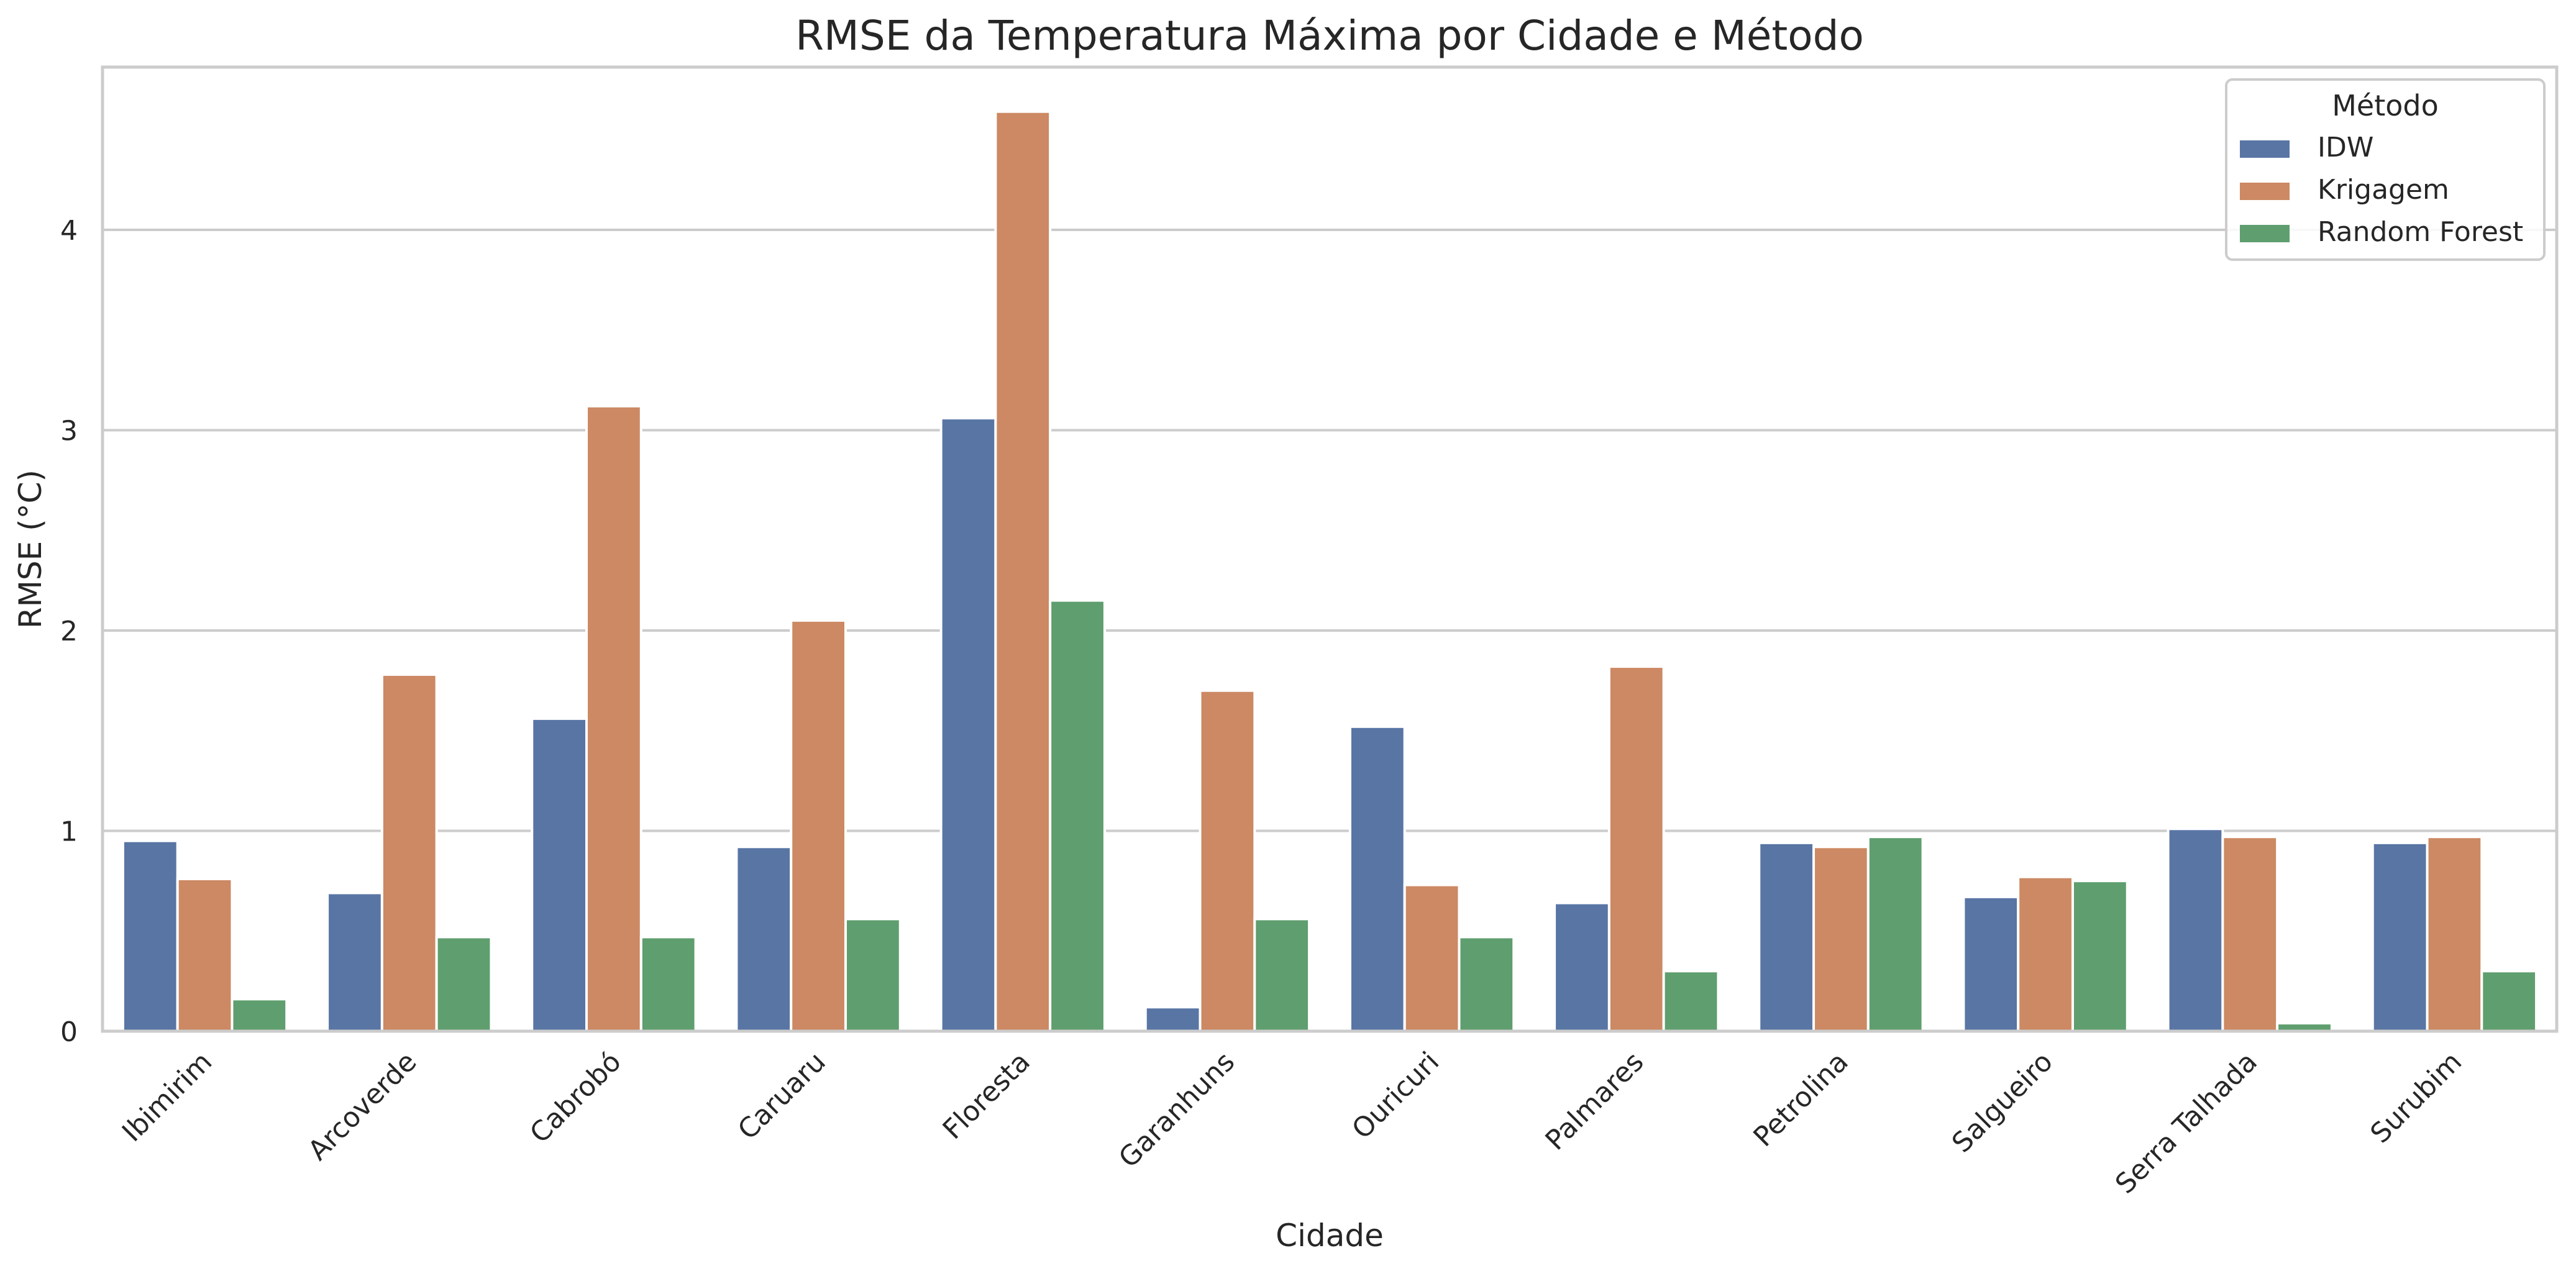 The image size is (2576, 1271). I want to click on bar-krigagem-ibimirim, so click(205, 955).